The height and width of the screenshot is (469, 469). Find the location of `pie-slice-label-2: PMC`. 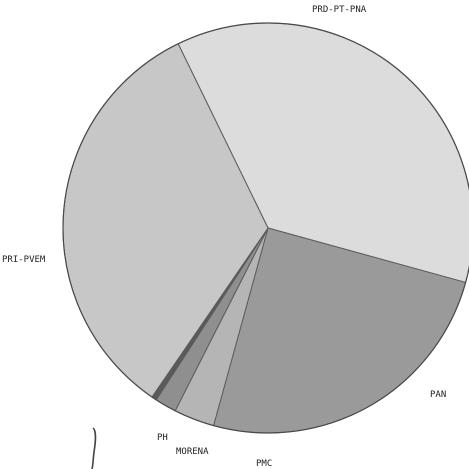

pie-slice-label-2: PMC is located at coordinates (264, 464).